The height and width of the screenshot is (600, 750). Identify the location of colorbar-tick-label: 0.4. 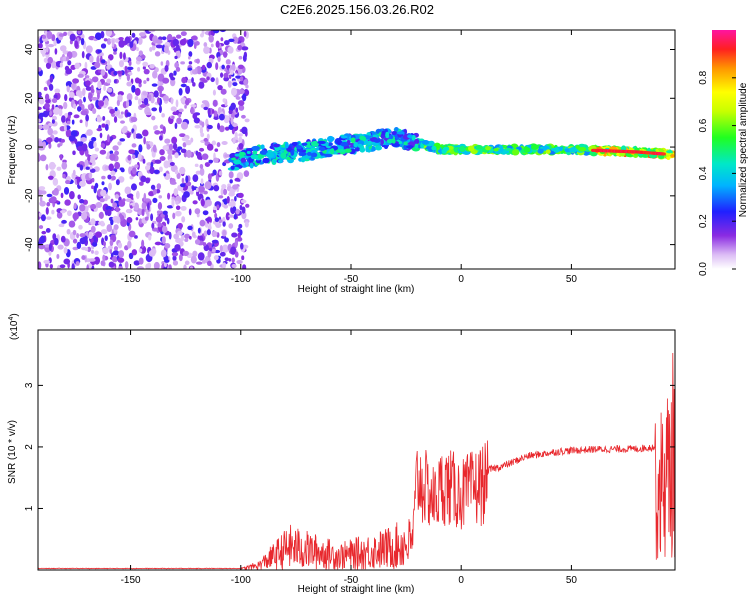
(703, 173).